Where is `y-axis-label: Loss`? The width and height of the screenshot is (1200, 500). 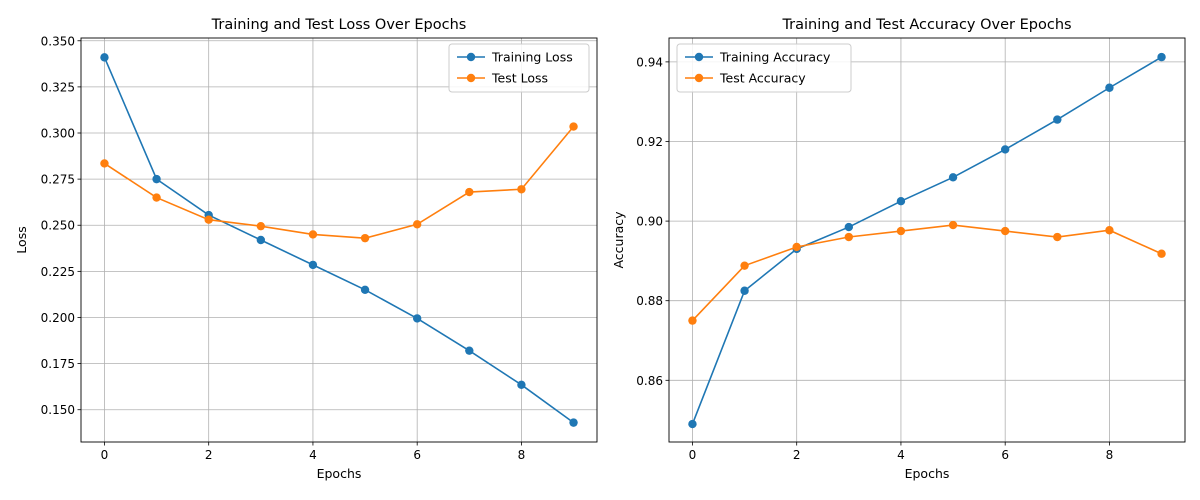 y-axis-label: Loss is located at coordinates (21, 239).